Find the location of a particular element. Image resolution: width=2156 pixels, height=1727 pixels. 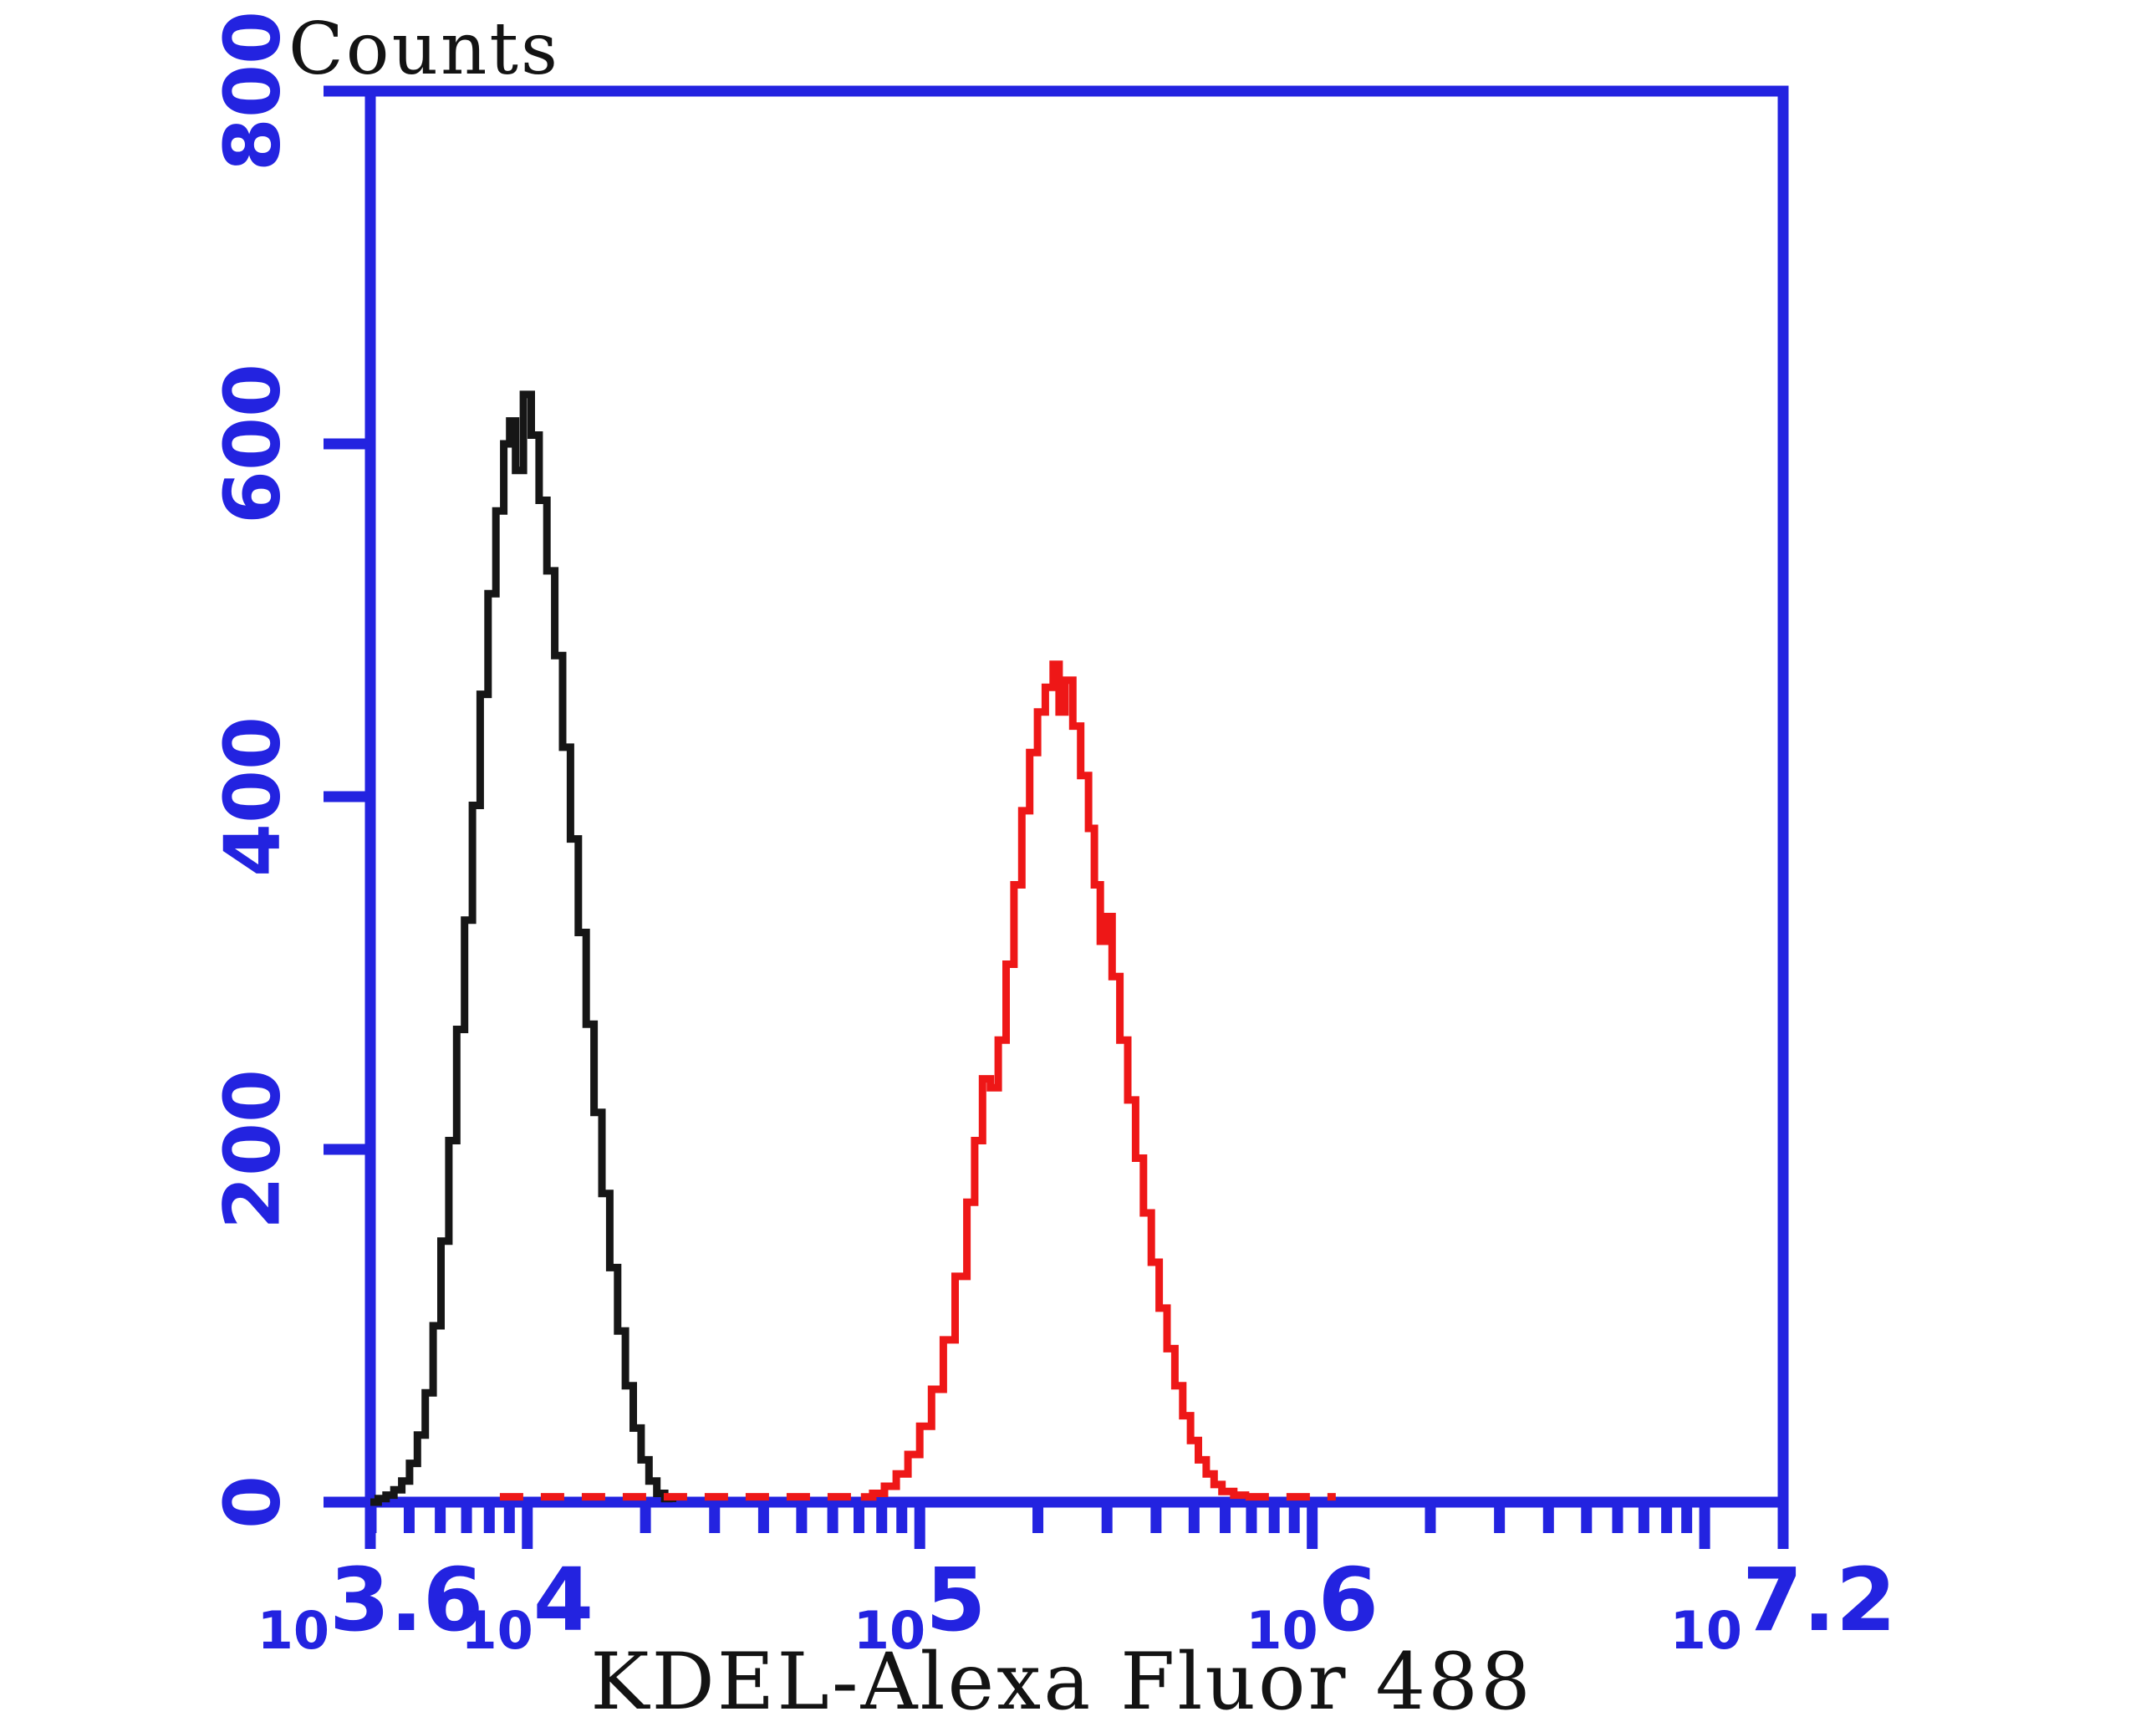

y-tick-label: 800 is located at coordinates (252, 91).